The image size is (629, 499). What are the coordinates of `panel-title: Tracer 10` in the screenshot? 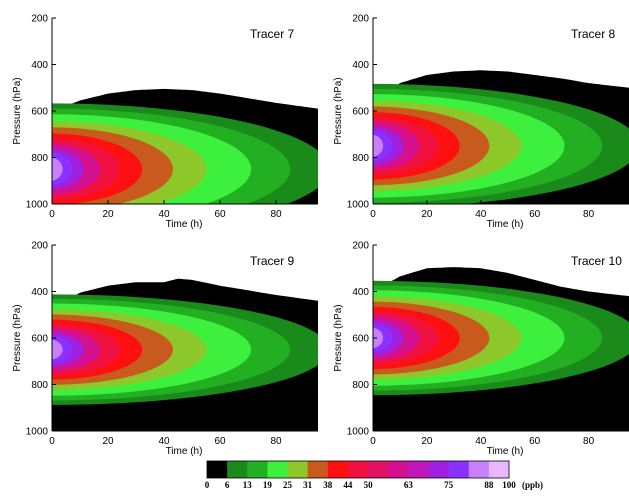 It's located at (596, 261).